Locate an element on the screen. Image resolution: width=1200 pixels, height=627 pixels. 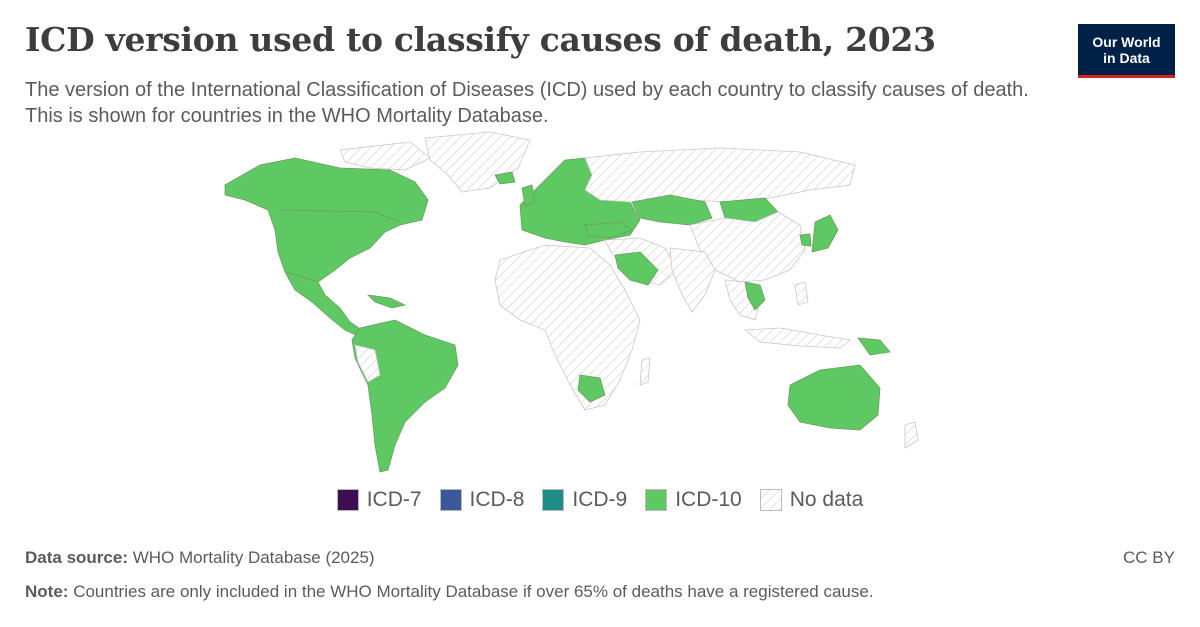
legend-item-icd10: ICD-10 is located at coordinates (693, 500).